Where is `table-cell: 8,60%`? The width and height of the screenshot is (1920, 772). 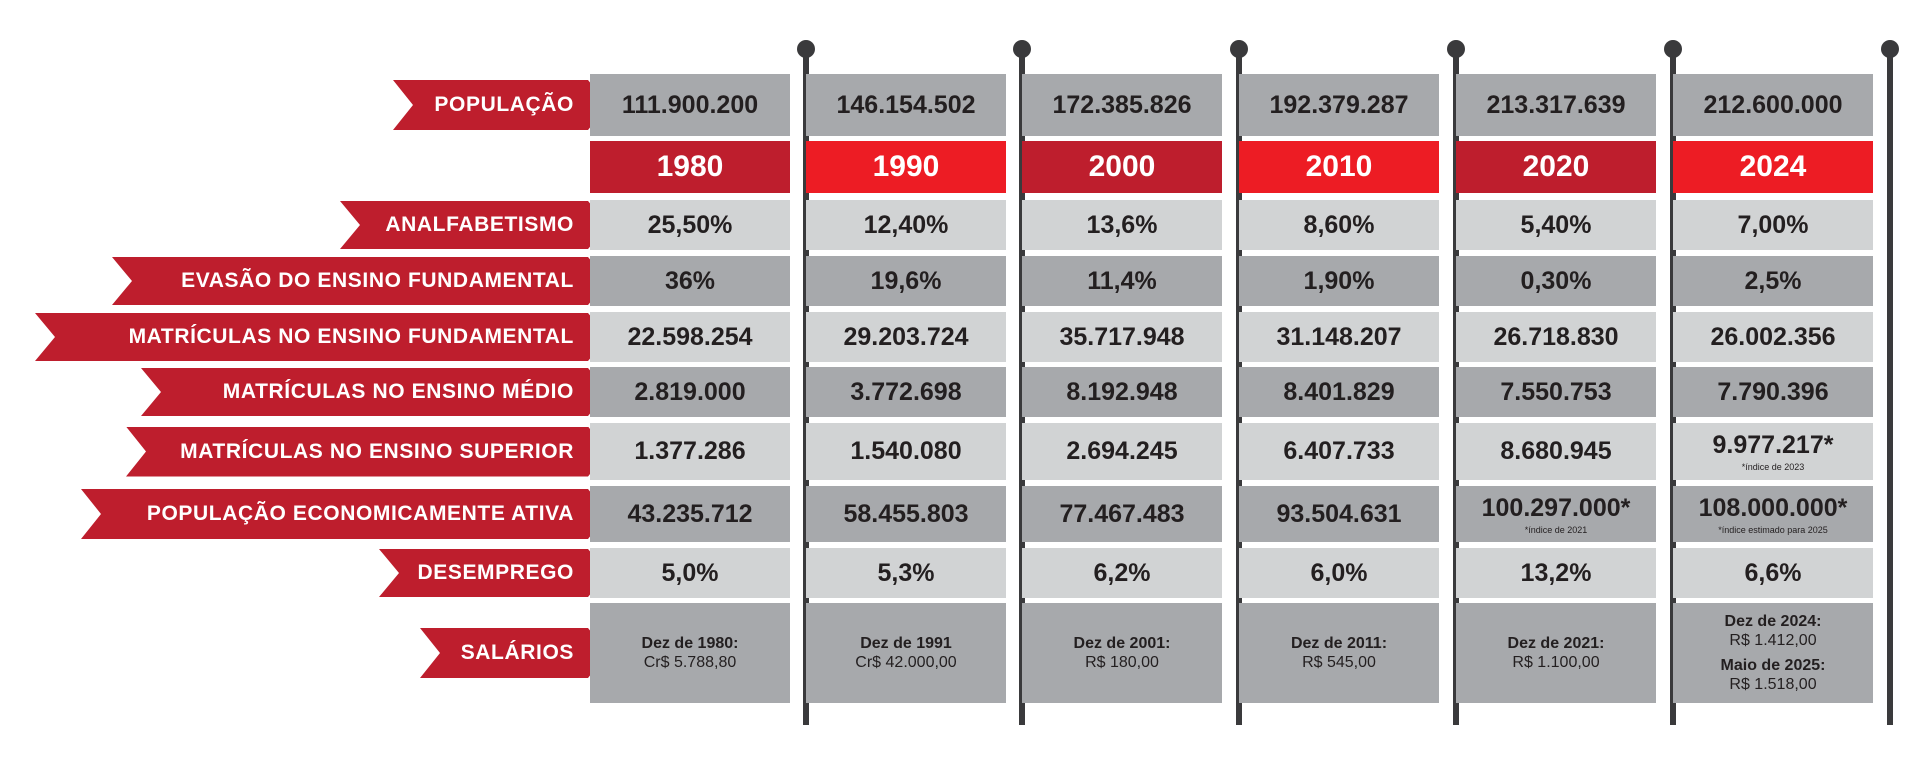 table-cell: 8,60% is located at coordinates (1339, 225).